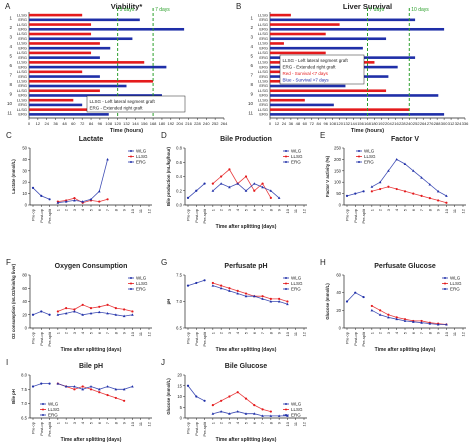 Image resolution: width=474 pixels, height=444 pixels. I want to click on y-axis-label: Lactate (mmol/L), so click(13, 176).